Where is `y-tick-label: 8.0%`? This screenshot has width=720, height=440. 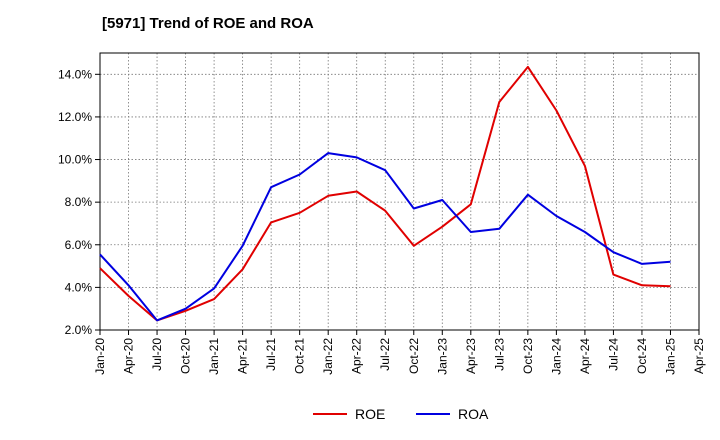
y-tick-label: 8.0% is located at coordinates (79, 202).